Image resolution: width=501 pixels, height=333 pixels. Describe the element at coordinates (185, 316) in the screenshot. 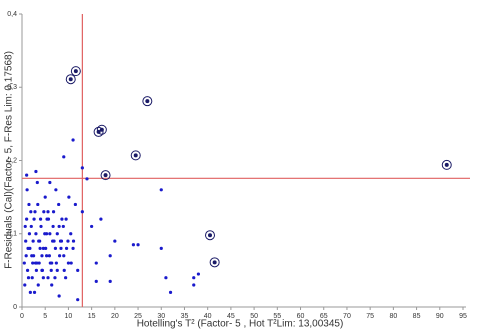

I see `x-tick-label: 35` at that location.